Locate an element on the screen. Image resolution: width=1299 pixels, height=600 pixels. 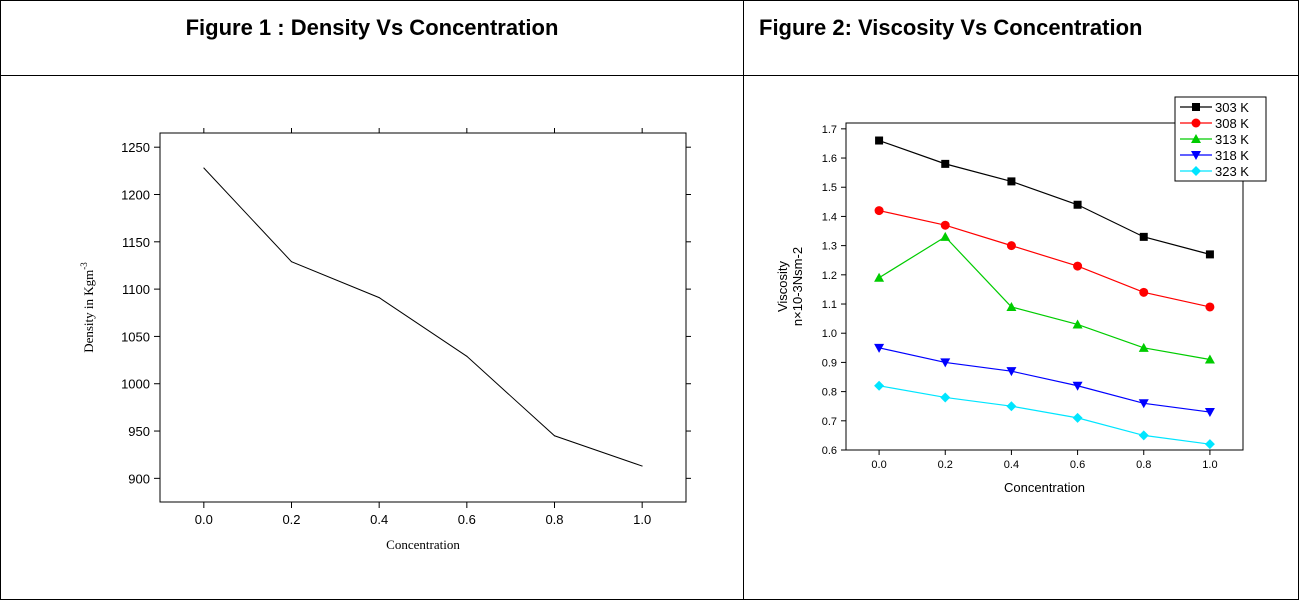
legend-label: 313 K is located at coordinates (1232, 139).